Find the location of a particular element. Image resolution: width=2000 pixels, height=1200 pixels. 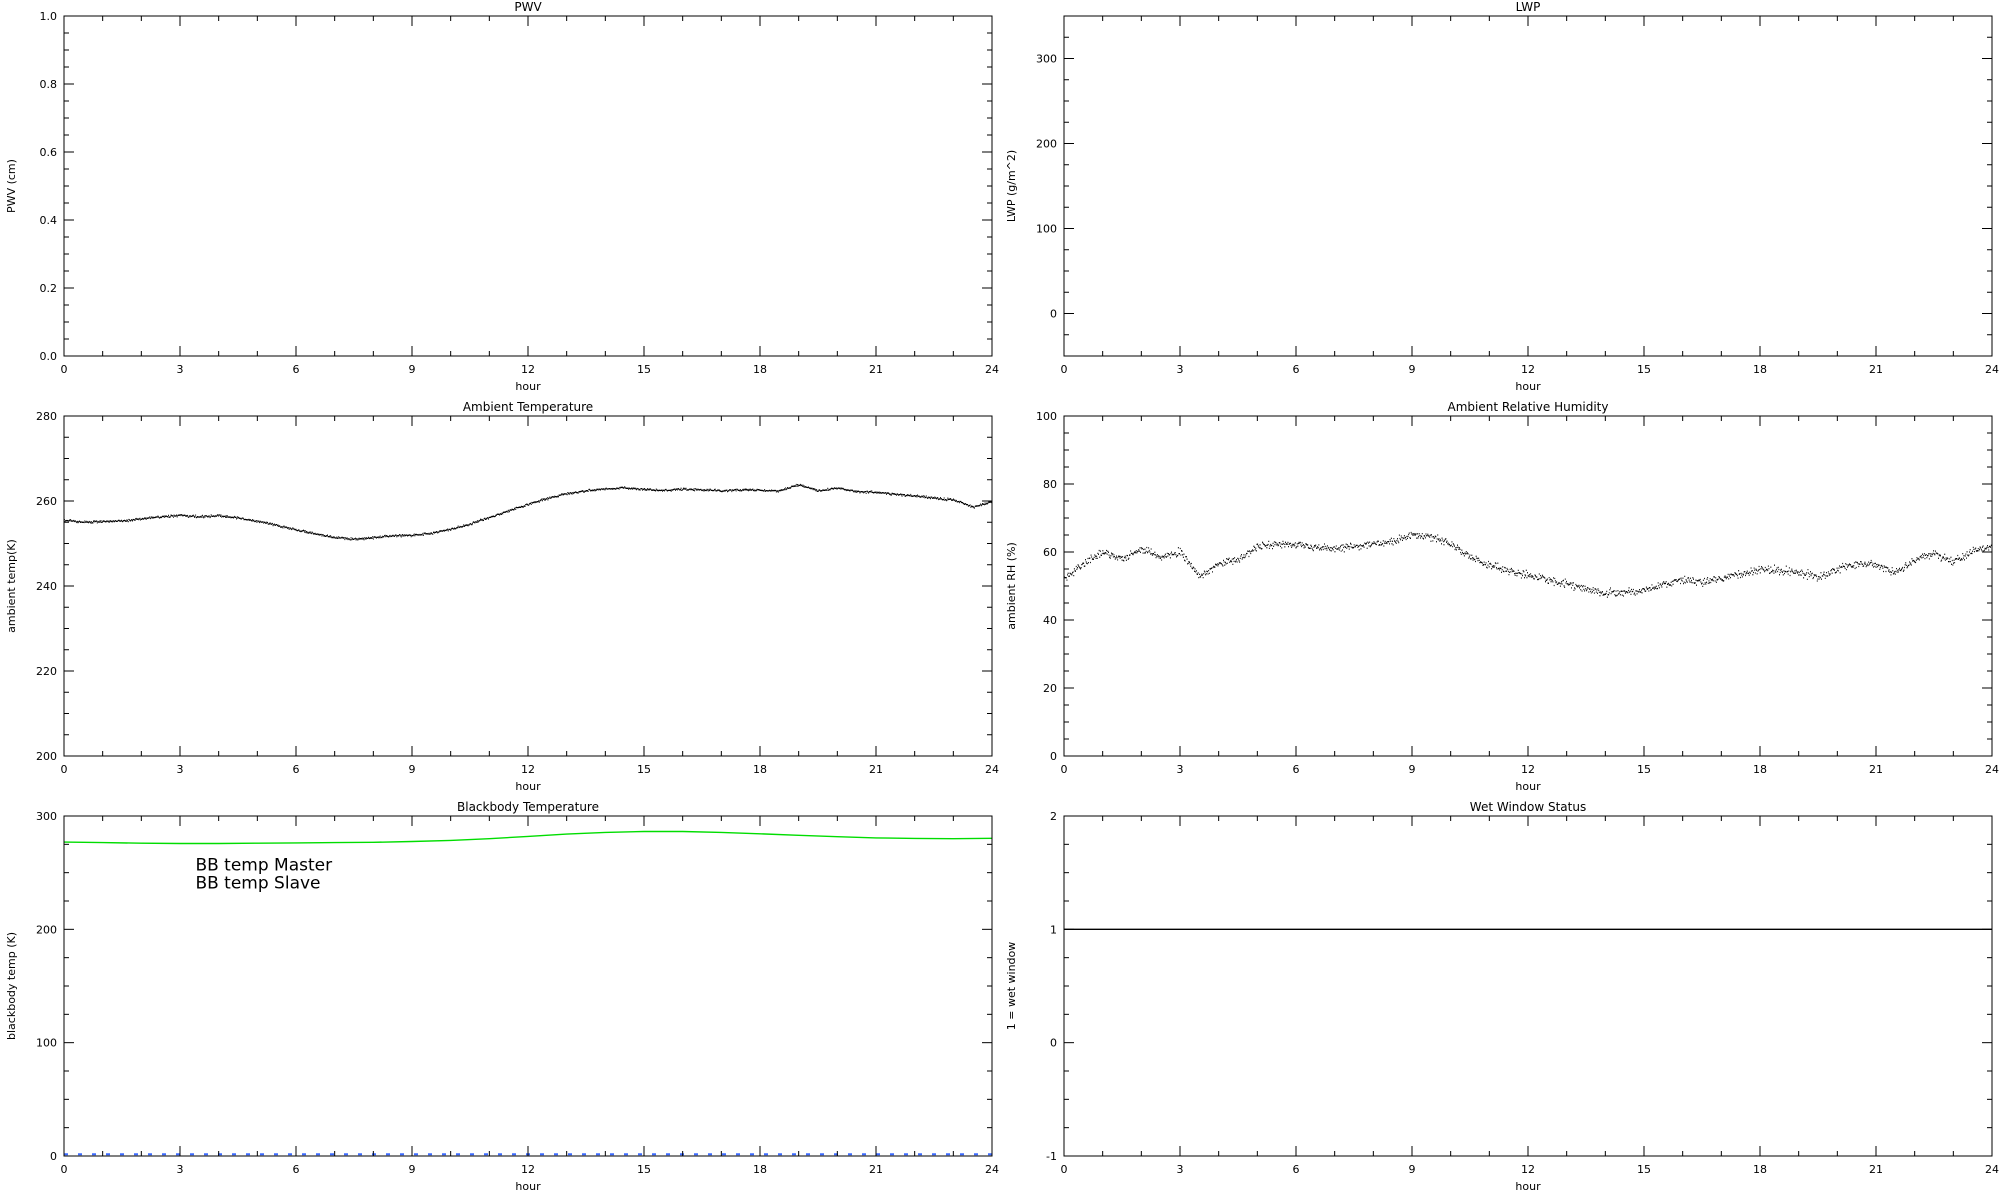

series-ambient-rh-pct is located at coordinates (1528, 564).